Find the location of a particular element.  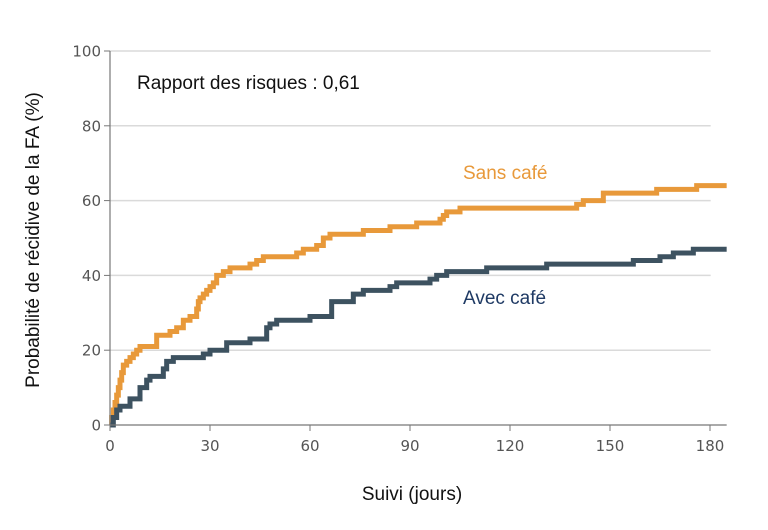

y-tick-label: 0 is located at coordinates (96, 426).